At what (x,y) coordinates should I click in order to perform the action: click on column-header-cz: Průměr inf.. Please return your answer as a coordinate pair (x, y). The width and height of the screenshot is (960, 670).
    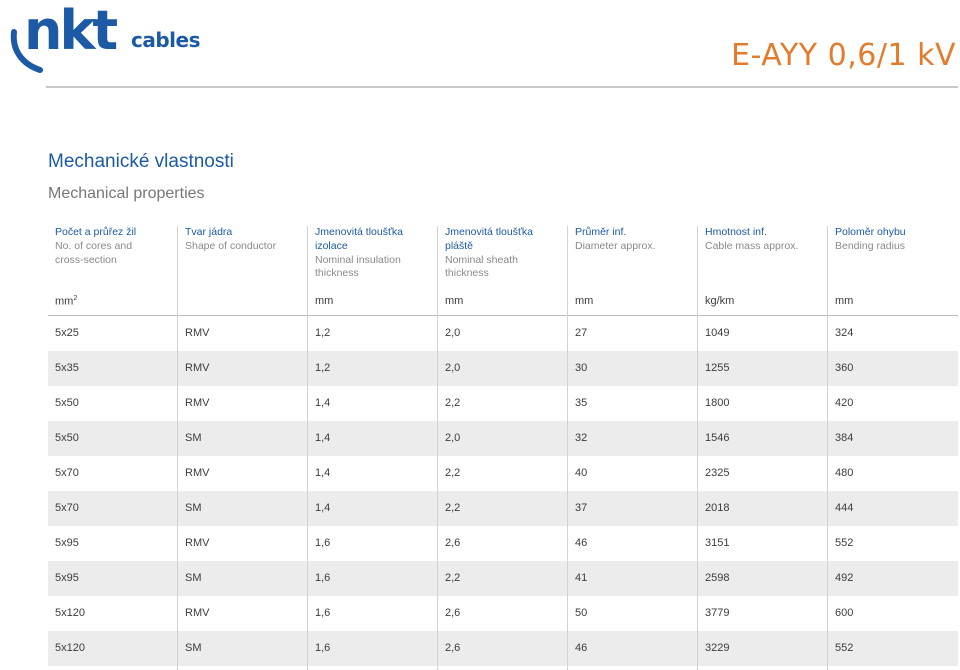
    Looking at the image, I should click on (601, 232).